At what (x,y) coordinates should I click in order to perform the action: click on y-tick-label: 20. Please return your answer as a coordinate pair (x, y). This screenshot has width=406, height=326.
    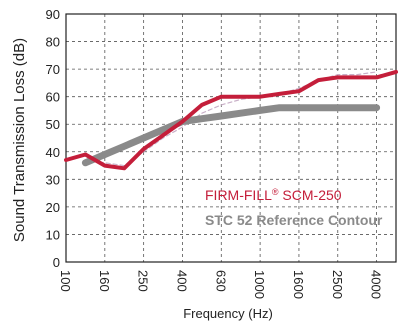
    Looking at the image, I should click on (53, 207).